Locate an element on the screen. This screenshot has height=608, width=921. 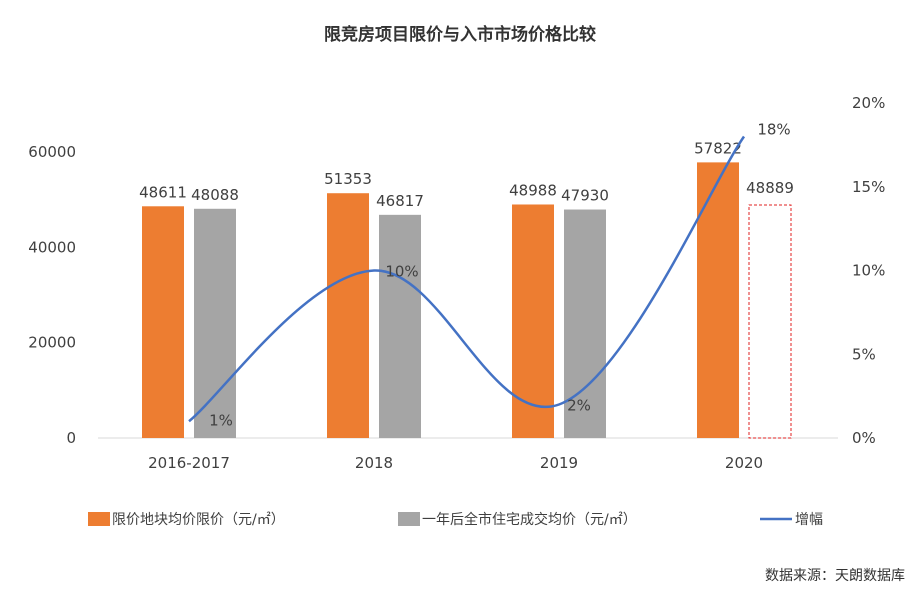
left-tick-label: 0 is located at coordinates (71, 438).